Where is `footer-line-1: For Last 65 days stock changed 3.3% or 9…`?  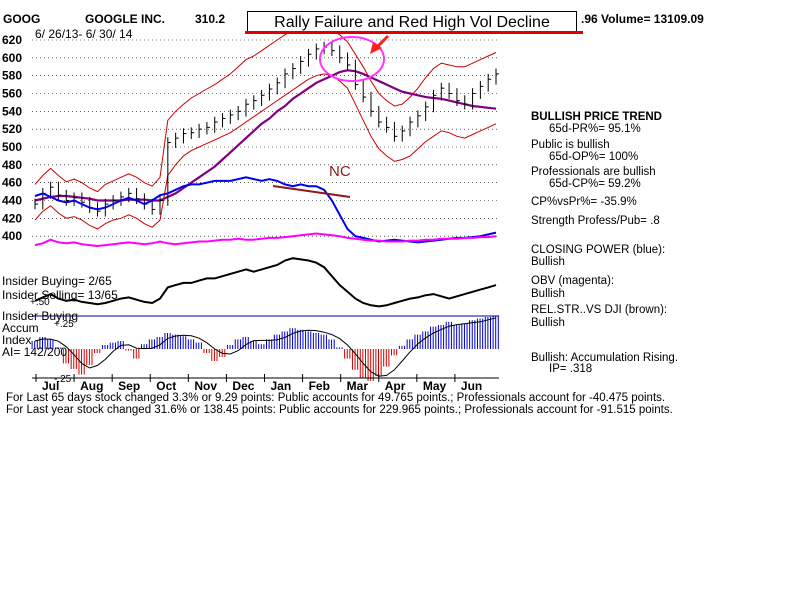 footer-line-1: For Last 65 days stock changed 3.3% or 9… is located at coordinates (336, 398).